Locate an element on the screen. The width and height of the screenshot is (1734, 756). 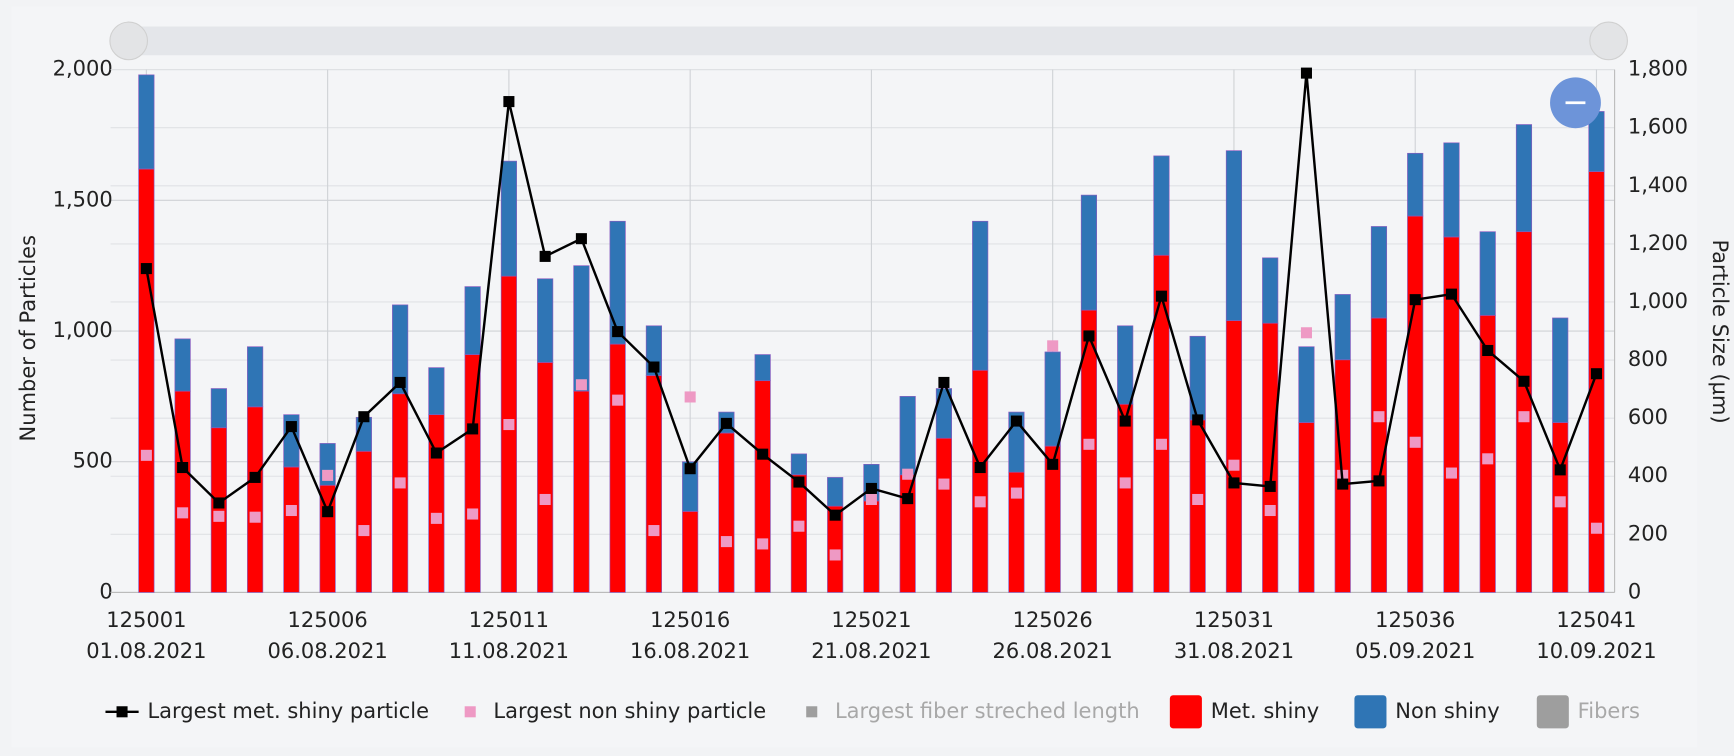
y2-tick-label: 200 is located at coordinates (1648, 533).